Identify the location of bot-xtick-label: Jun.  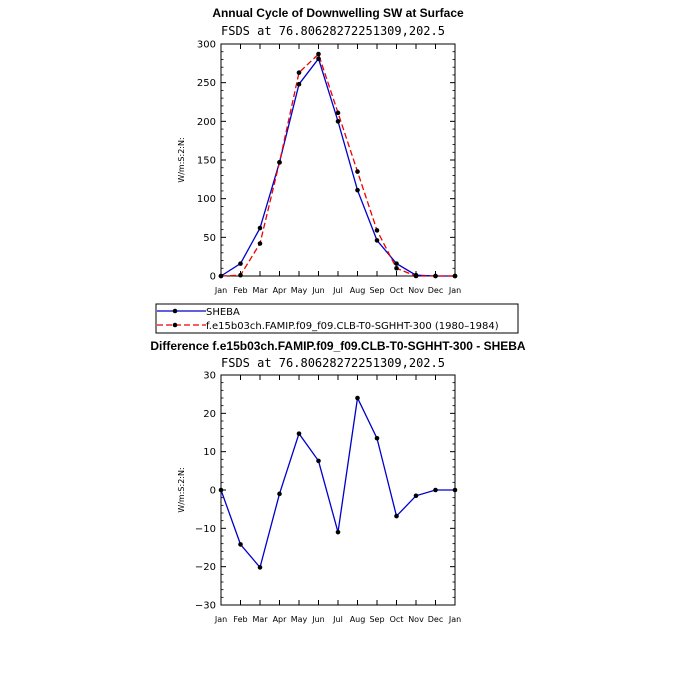
(318, 619).